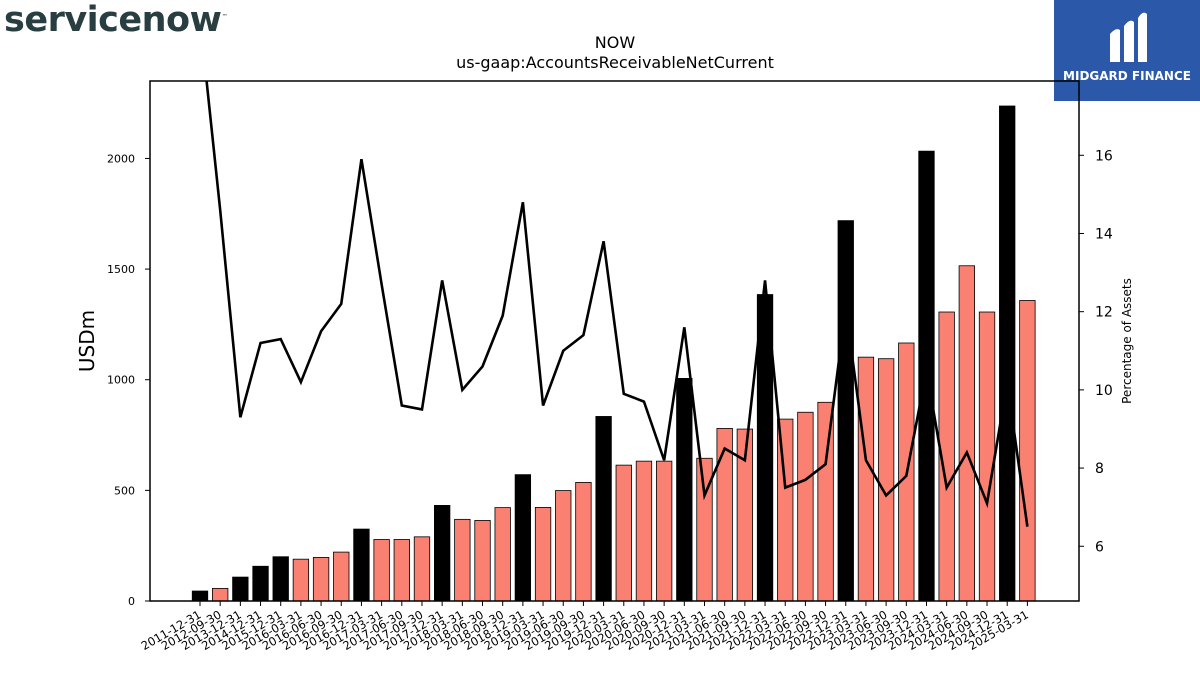  Describe the element at coordinates (224, 17) in the screenshot. I see `trademark-mark: ™` at that location.